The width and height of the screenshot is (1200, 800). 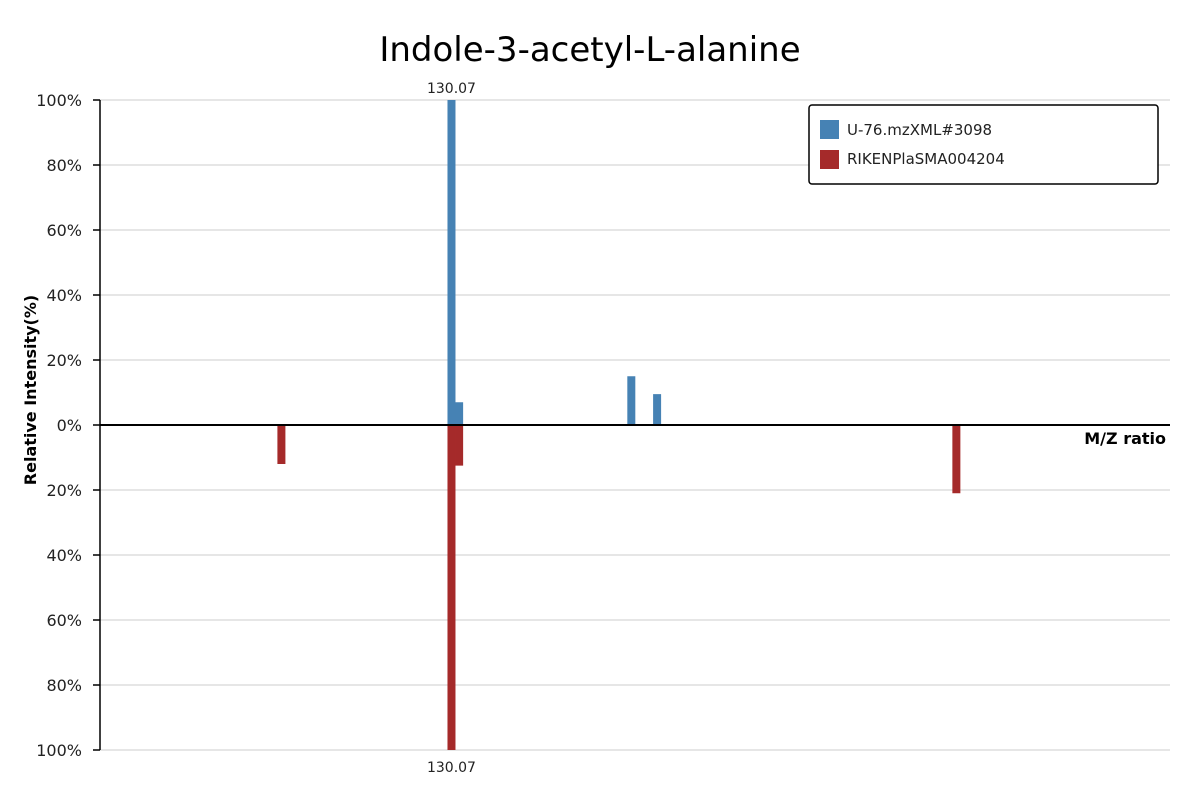 What do you see at coordinates (589, 50) in the screenshot?
I see `chart-title: Indole-3-acetyl-L-alanine` at bounding box center [589, 50].